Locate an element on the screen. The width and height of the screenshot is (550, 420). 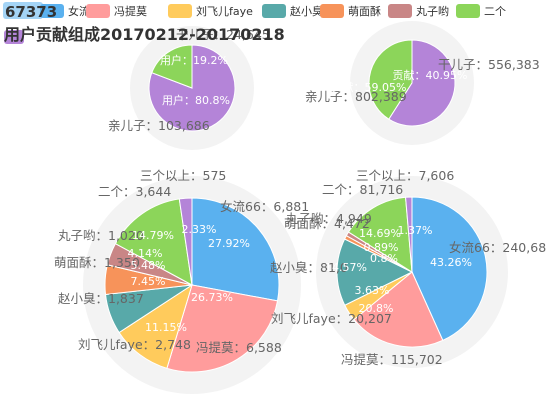
slice-inner-label: 26.73% is located at coordinates (212, 297).